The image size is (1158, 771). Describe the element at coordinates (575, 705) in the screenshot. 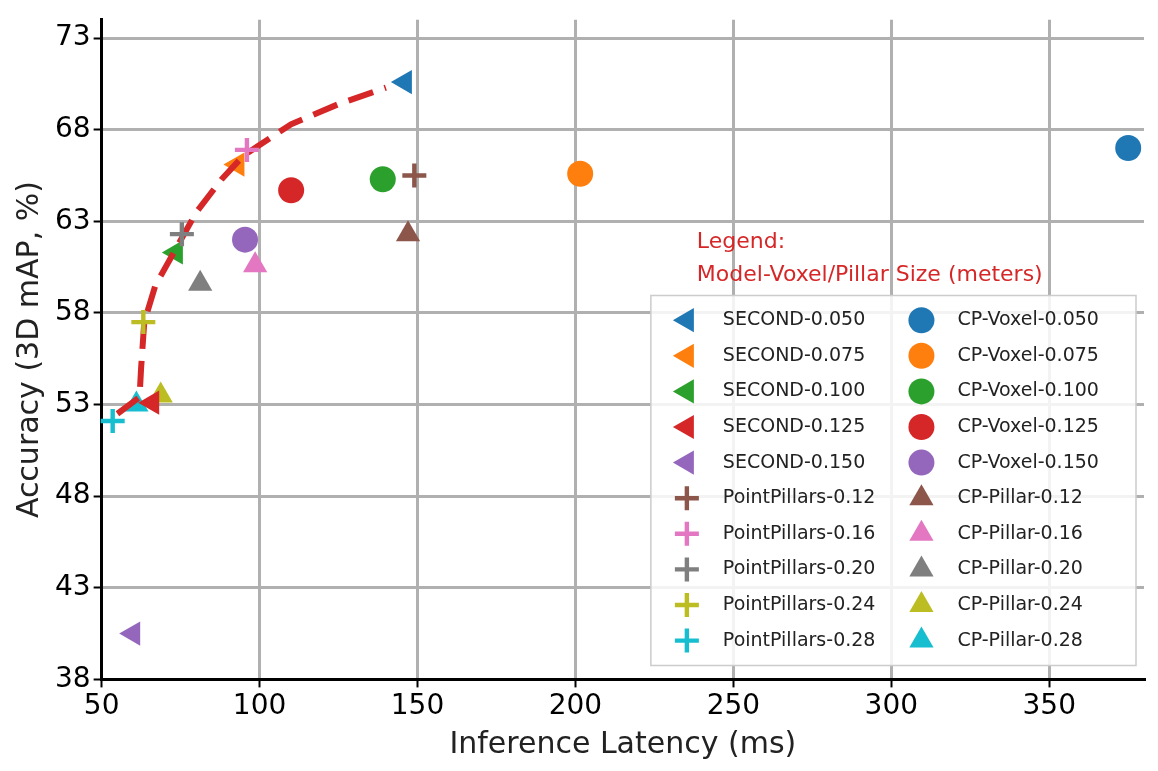

I see `x-tick-label: 200` at that location.